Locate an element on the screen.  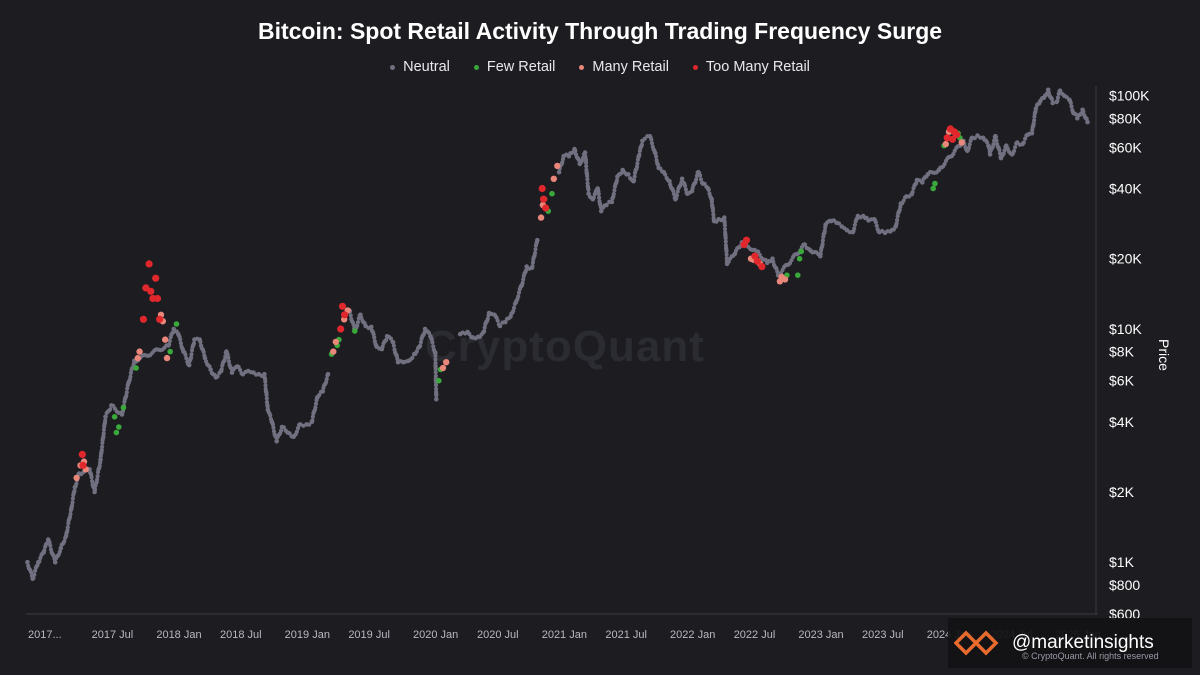
legend-item-many-retail: Many Retail is located at coordinates (624, 67).